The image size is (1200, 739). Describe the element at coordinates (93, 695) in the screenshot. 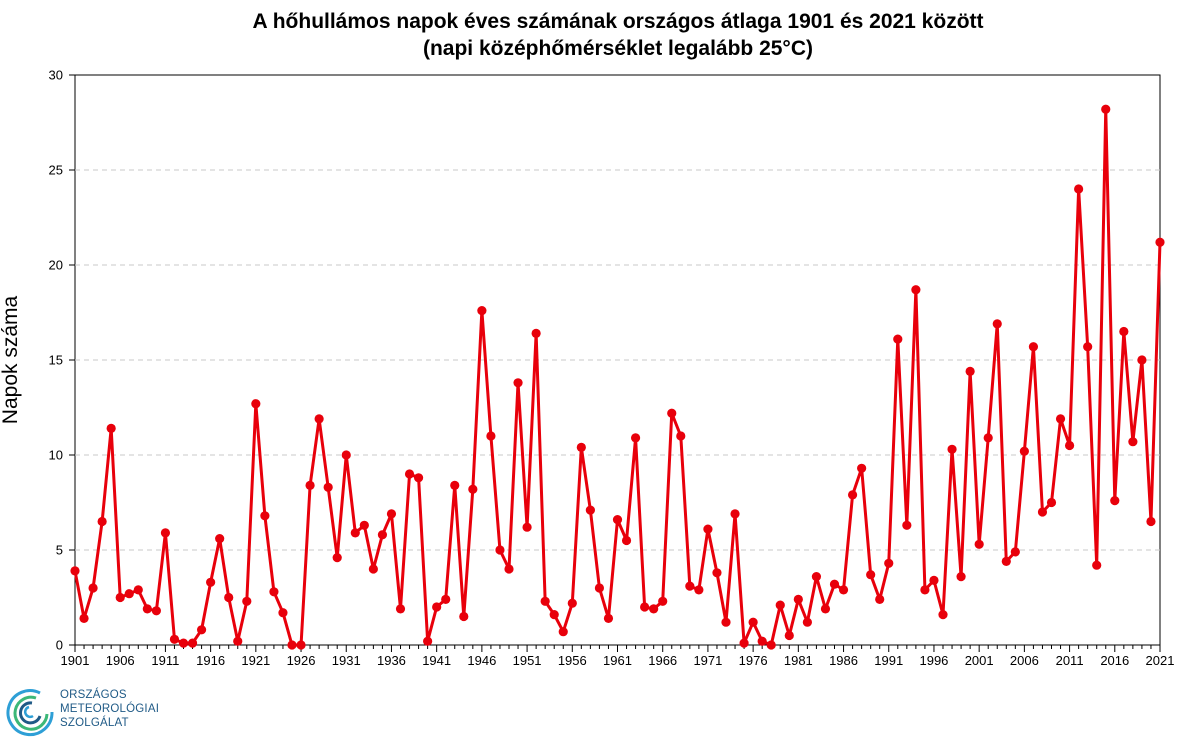

I see `logo-text-line1: ORSZÁGOS` at that location.